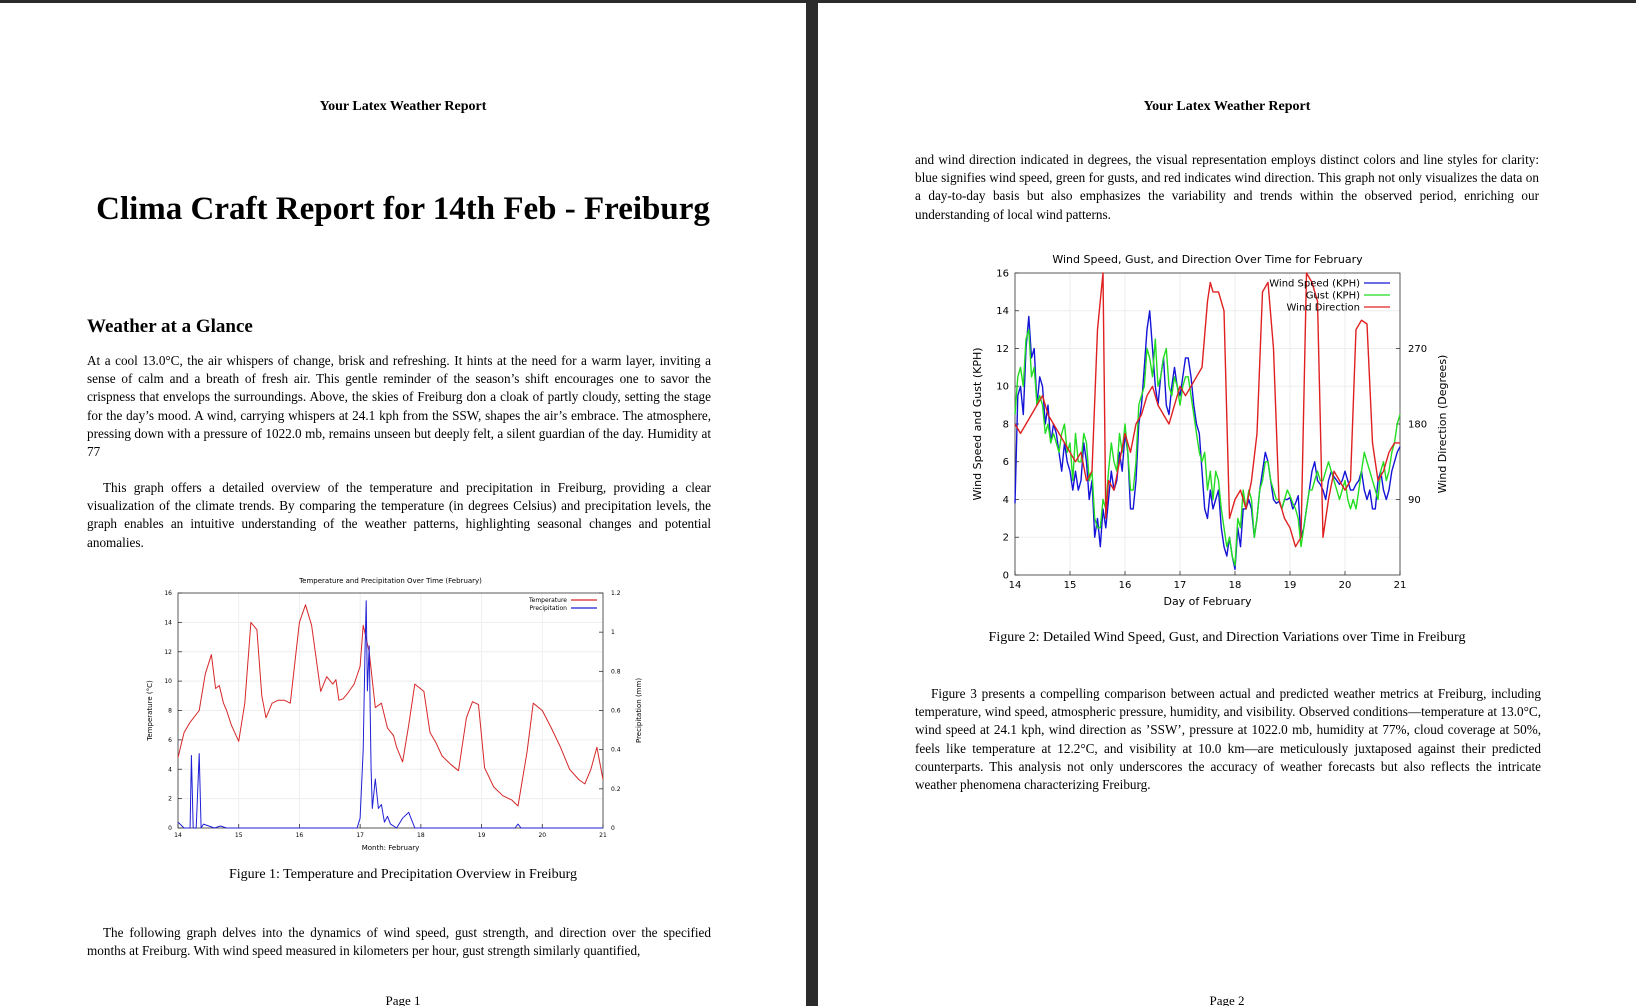 This screenshot has width=1636, height=1006. Describe the element at coordinates (547, 600) in the screenshot. I see `legend-label: Temperature` at that location.